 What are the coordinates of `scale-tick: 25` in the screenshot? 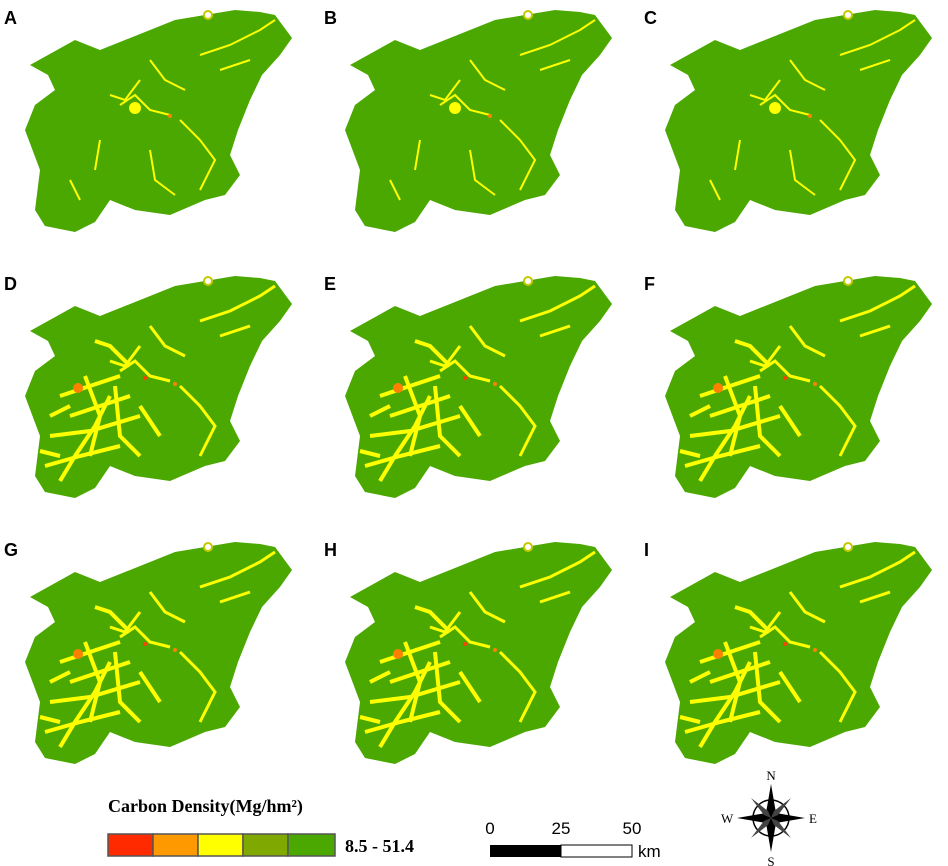 It's located at (561, 828).